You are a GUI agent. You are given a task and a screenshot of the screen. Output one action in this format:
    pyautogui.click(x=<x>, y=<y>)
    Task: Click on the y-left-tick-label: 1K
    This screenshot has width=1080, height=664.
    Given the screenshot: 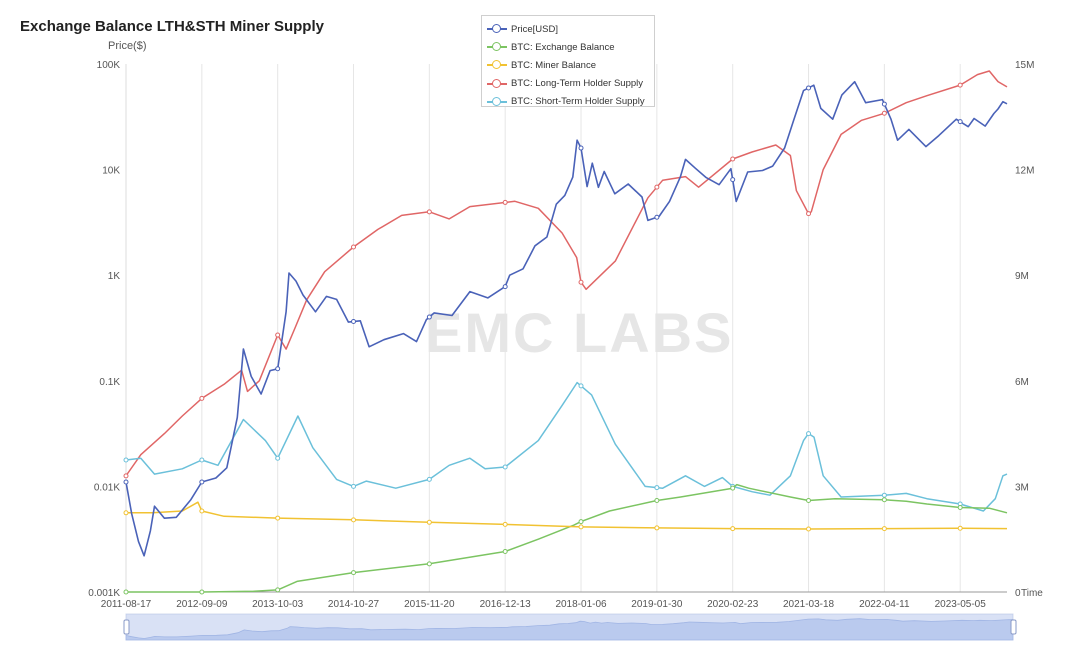 What is the action you would take?
    pyautogui.click(x=114, y=276)
    